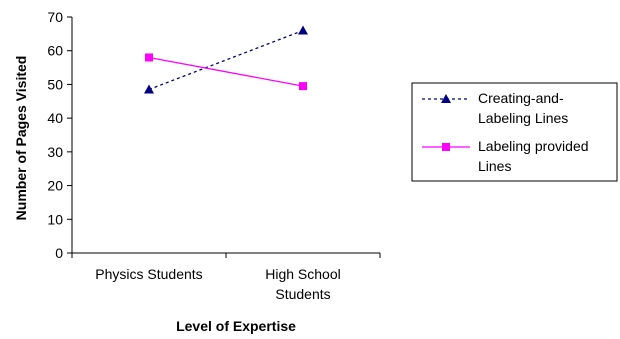  What do you see at coordinates (303, 284) in the screenshot?
I see `x-tick-label: High School Students` at bounding box center [303, 284].